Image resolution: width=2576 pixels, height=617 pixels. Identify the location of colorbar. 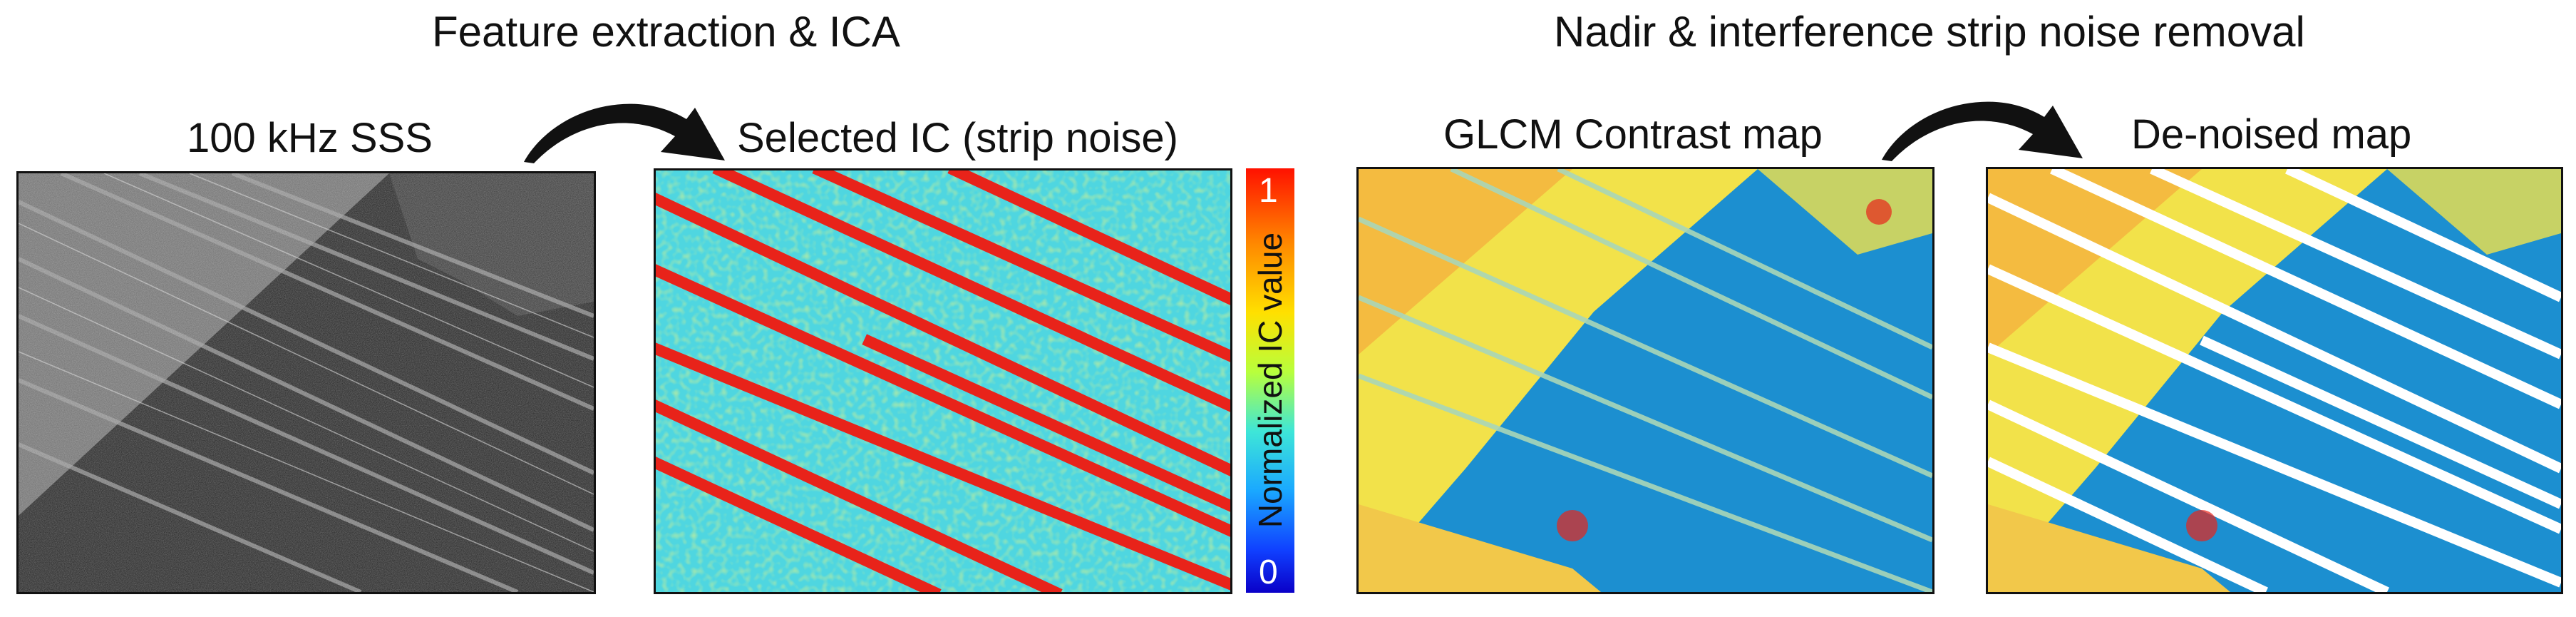
(1270, 381).